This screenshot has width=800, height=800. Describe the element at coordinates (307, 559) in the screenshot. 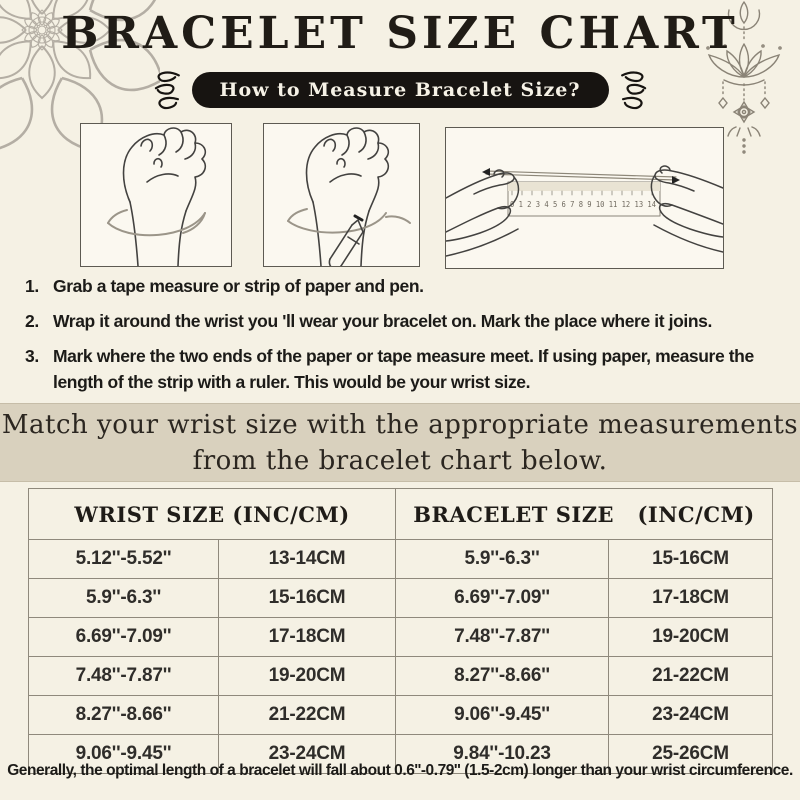

I see `wrist-cm: 13-14CM` at that location.